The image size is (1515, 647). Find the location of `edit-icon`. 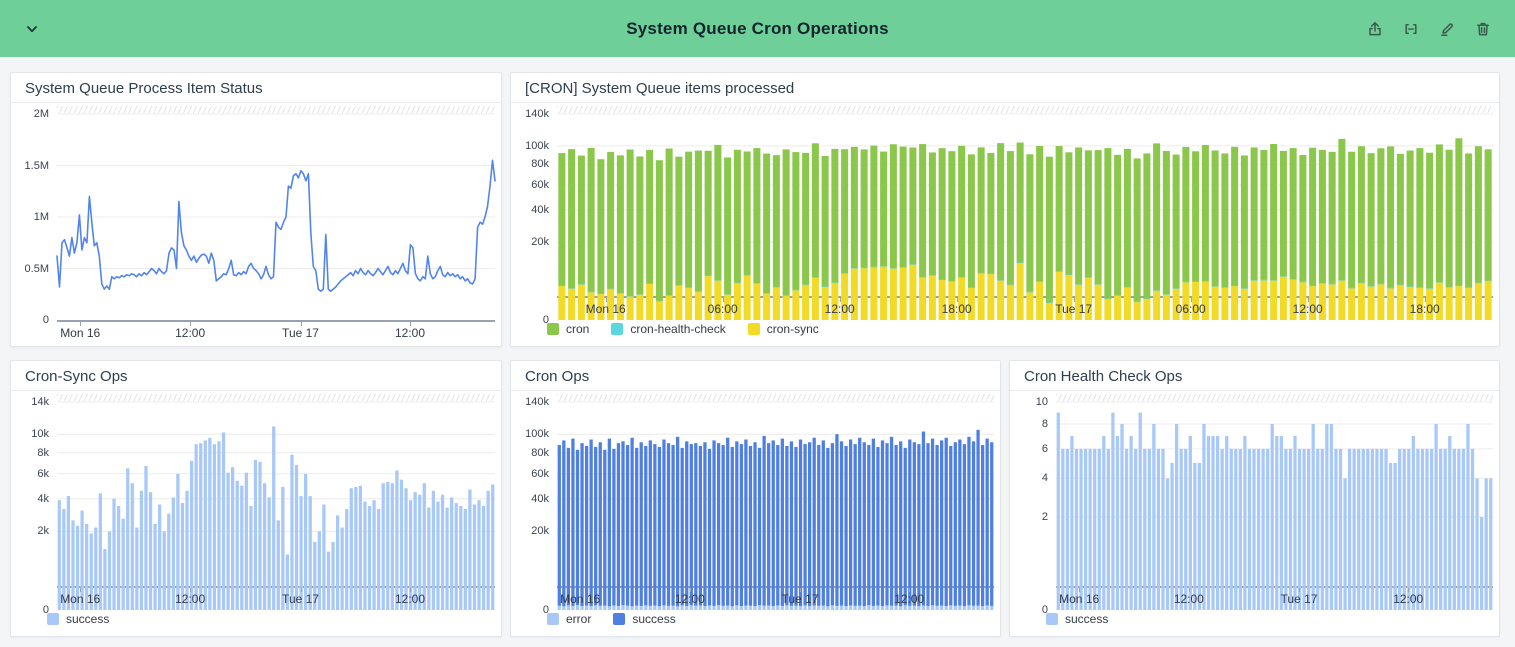

edit-icon is located at coordinates (1447, 29).